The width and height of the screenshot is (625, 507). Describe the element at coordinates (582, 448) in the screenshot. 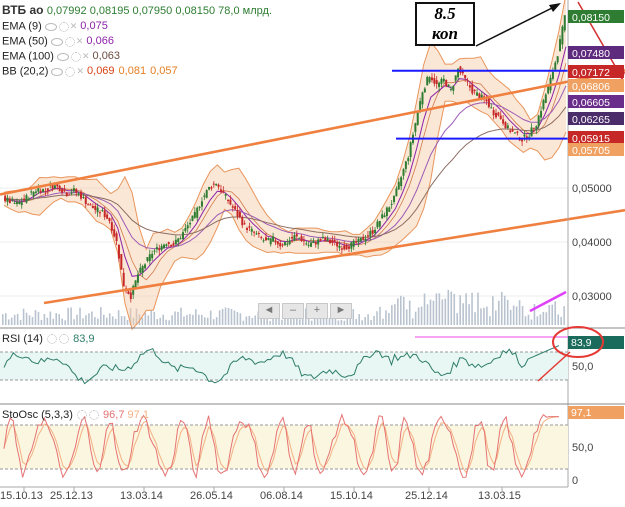

I see `stoch-tick-label: 50,0` at that location.